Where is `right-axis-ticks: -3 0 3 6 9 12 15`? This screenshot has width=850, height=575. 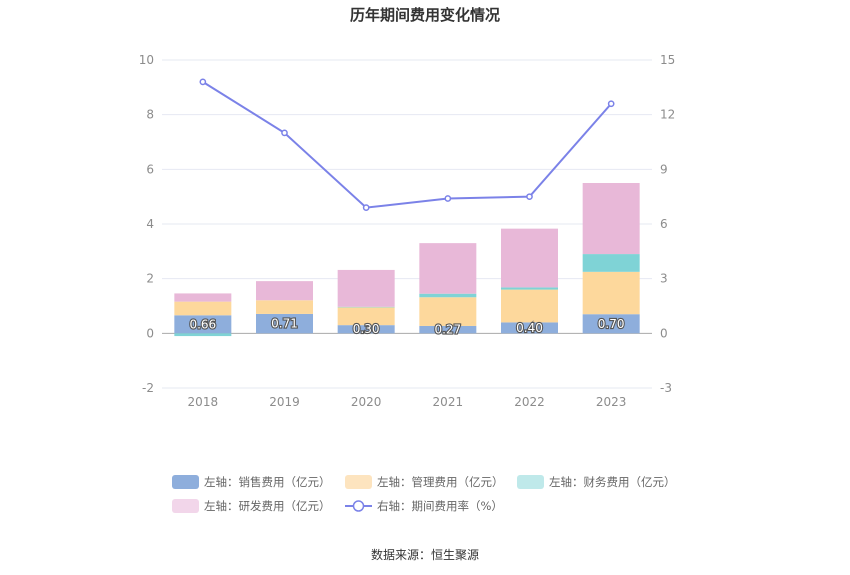 right-axis-ticks: -3 0 3 6 9 12 15 is located at coordinates (667, 224).